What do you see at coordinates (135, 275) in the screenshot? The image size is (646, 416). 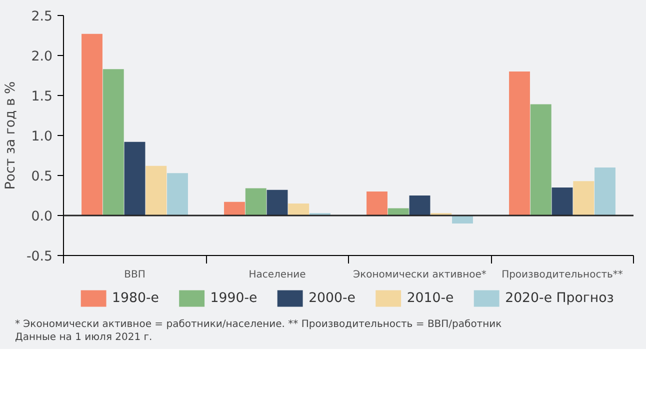 I see `x-tick-label: ВВП` at bounding box center [135, 275].